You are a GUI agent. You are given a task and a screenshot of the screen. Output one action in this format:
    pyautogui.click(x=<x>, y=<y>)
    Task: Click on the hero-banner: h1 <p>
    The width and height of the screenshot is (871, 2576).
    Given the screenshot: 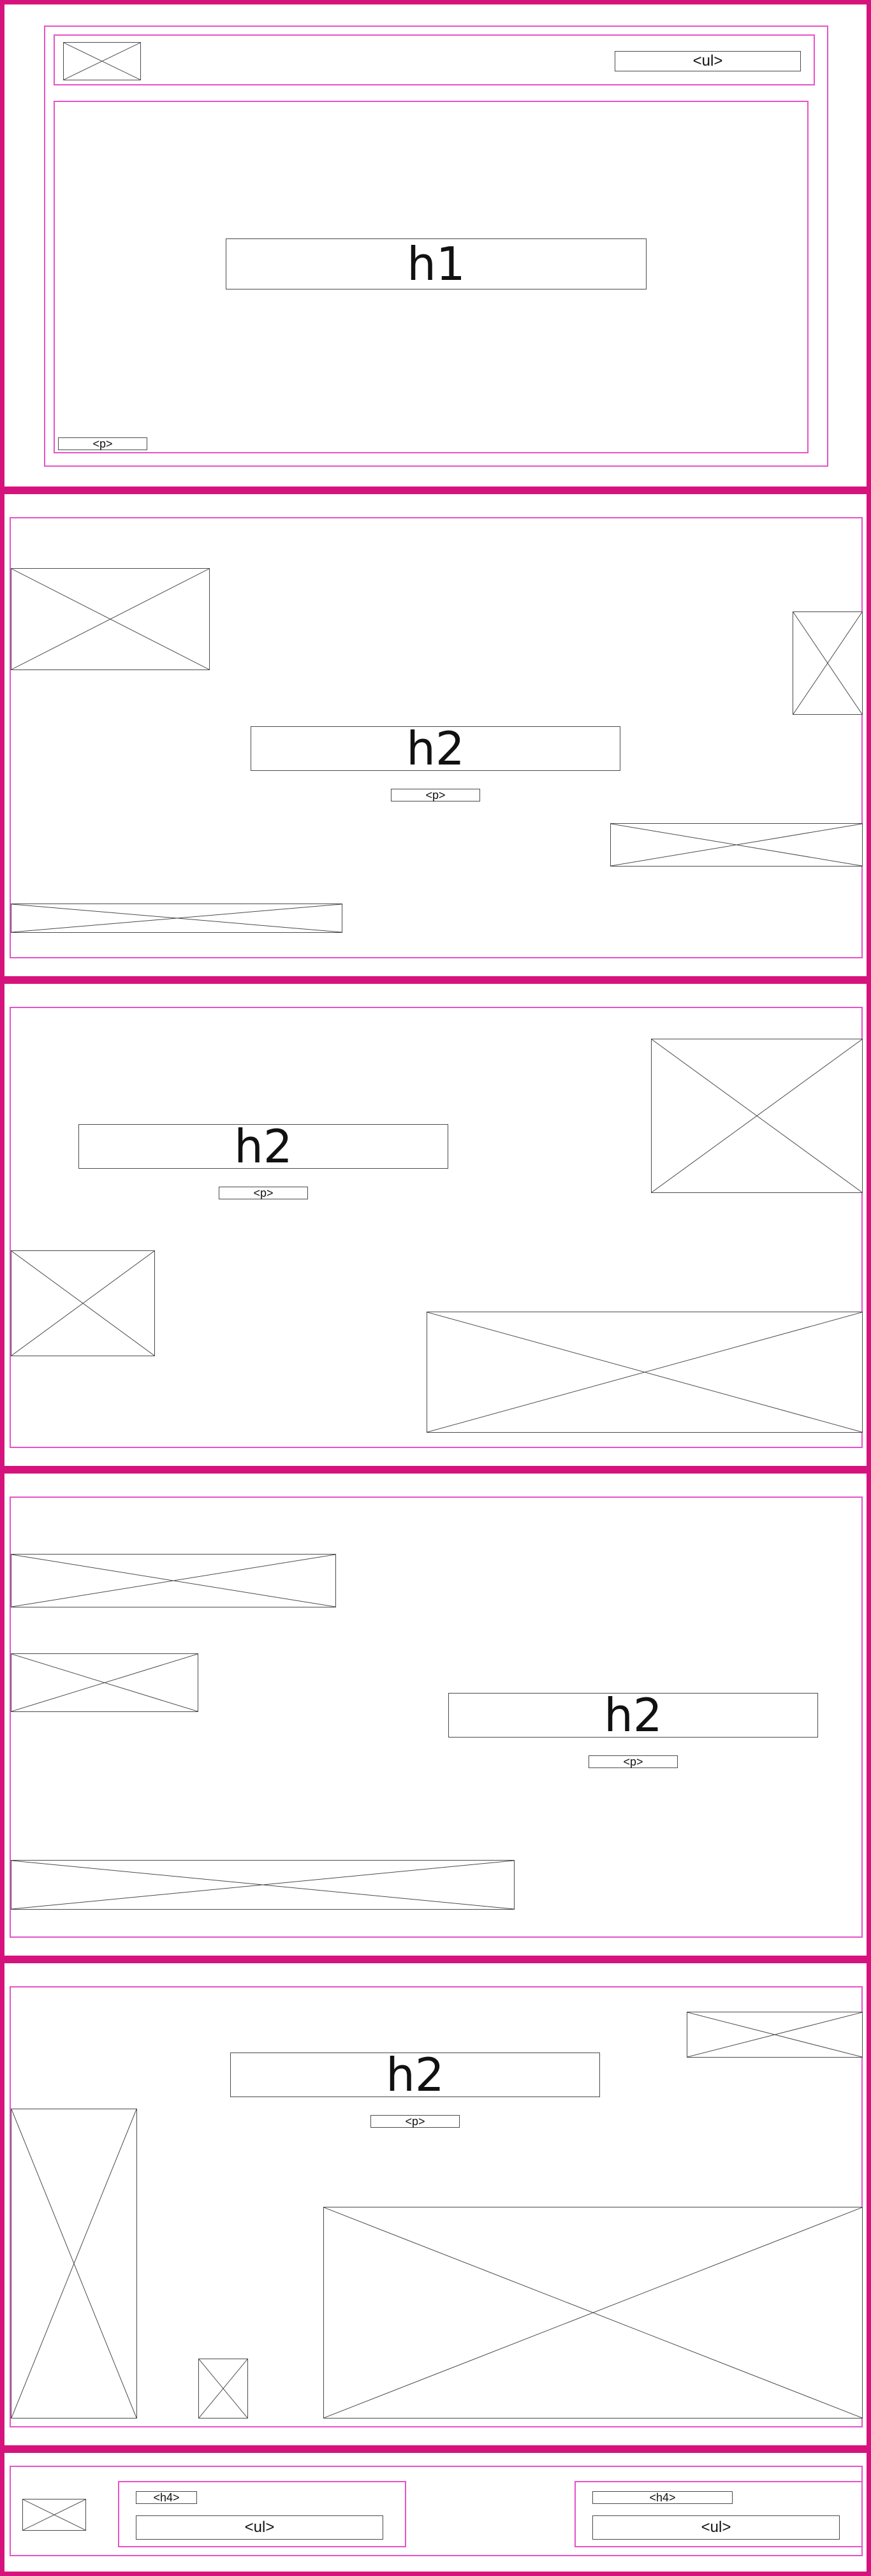 What is the action you would take?
    pyautogui.click(x=431, y=277)
    